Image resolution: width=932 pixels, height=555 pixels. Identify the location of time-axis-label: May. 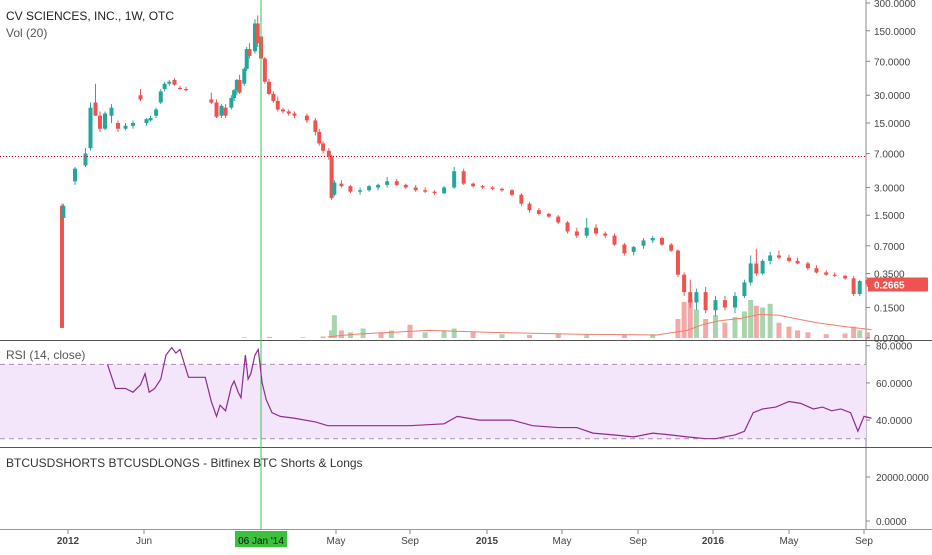
(562, 541).